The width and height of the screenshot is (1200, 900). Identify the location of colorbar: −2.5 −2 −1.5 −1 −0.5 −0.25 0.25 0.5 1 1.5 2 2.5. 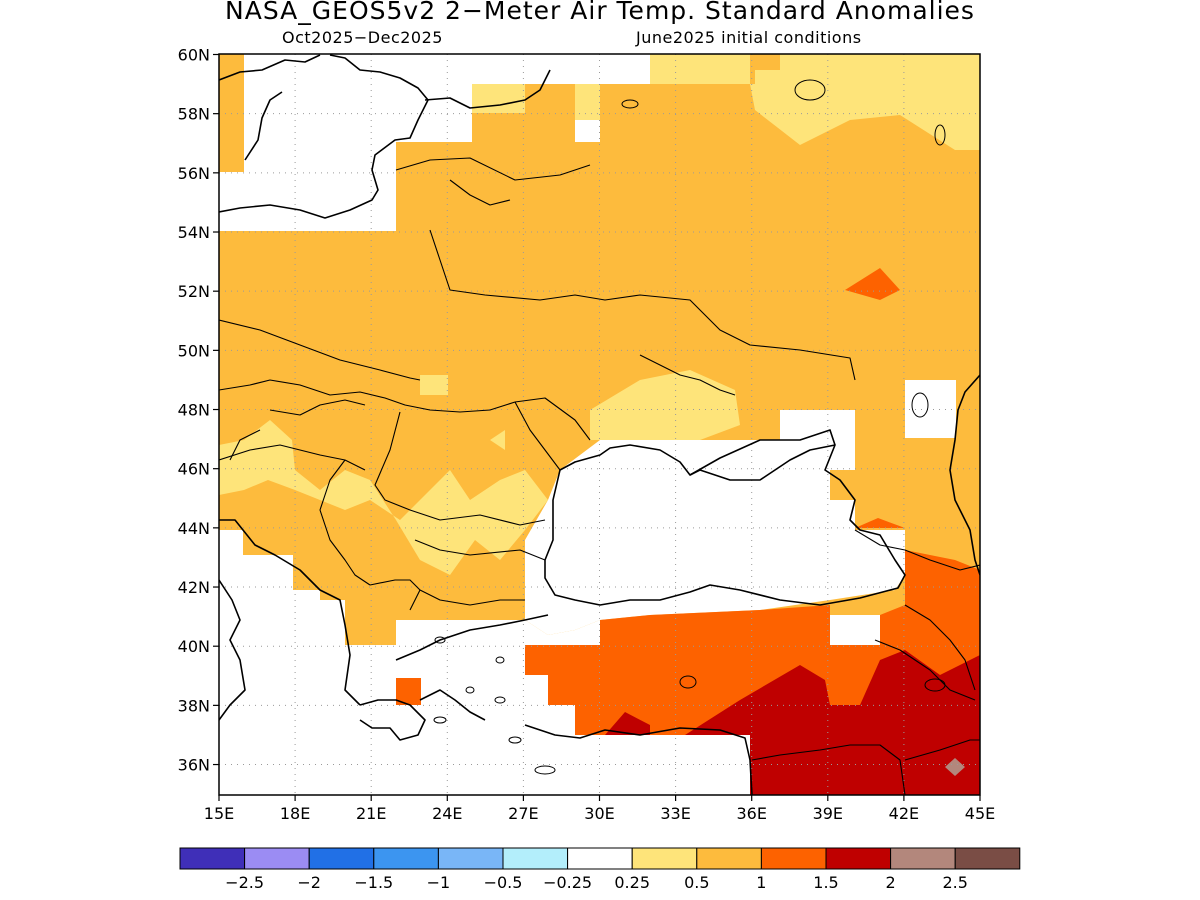
(600, 869).